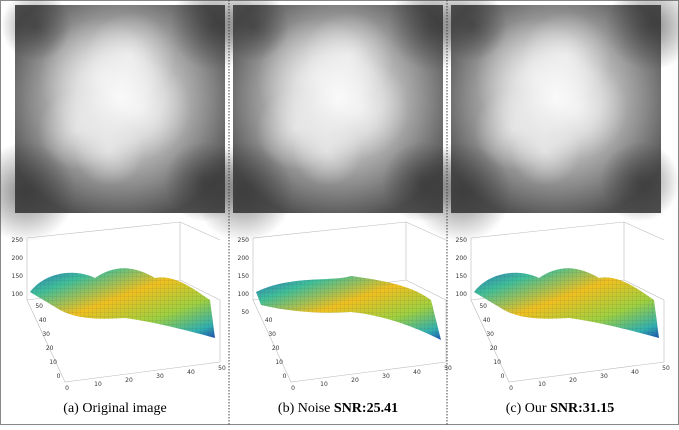  What do you see at coordinates (304, 408) in the screenshot?
I see `caption-label: (b) Noise` at bounding box center [304, 408].